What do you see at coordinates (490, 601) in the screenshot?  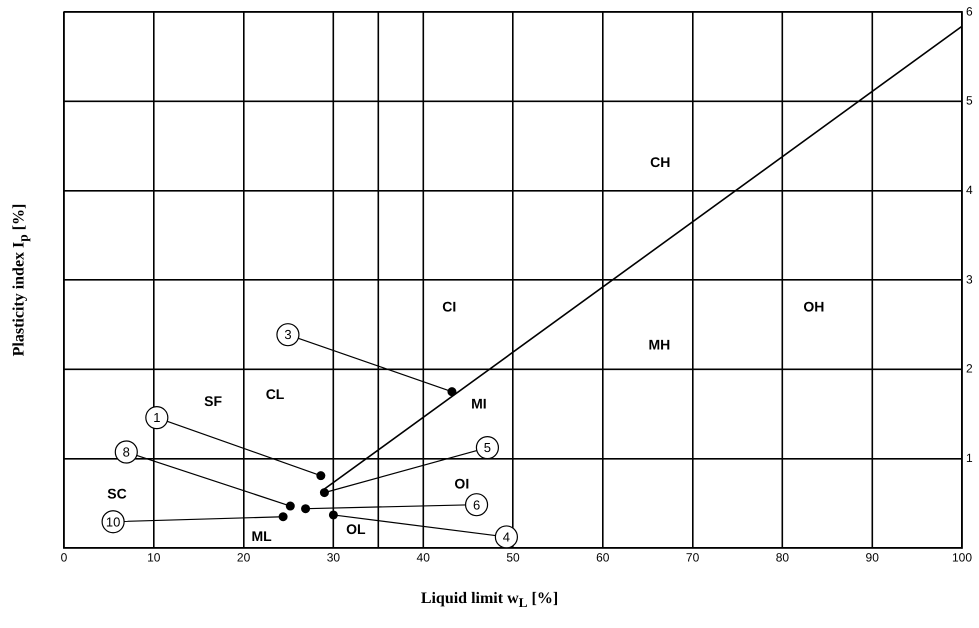 I see `x-axis-title: Liquid limit w$_{L}$ [%]` at bounding box center [490, 601].